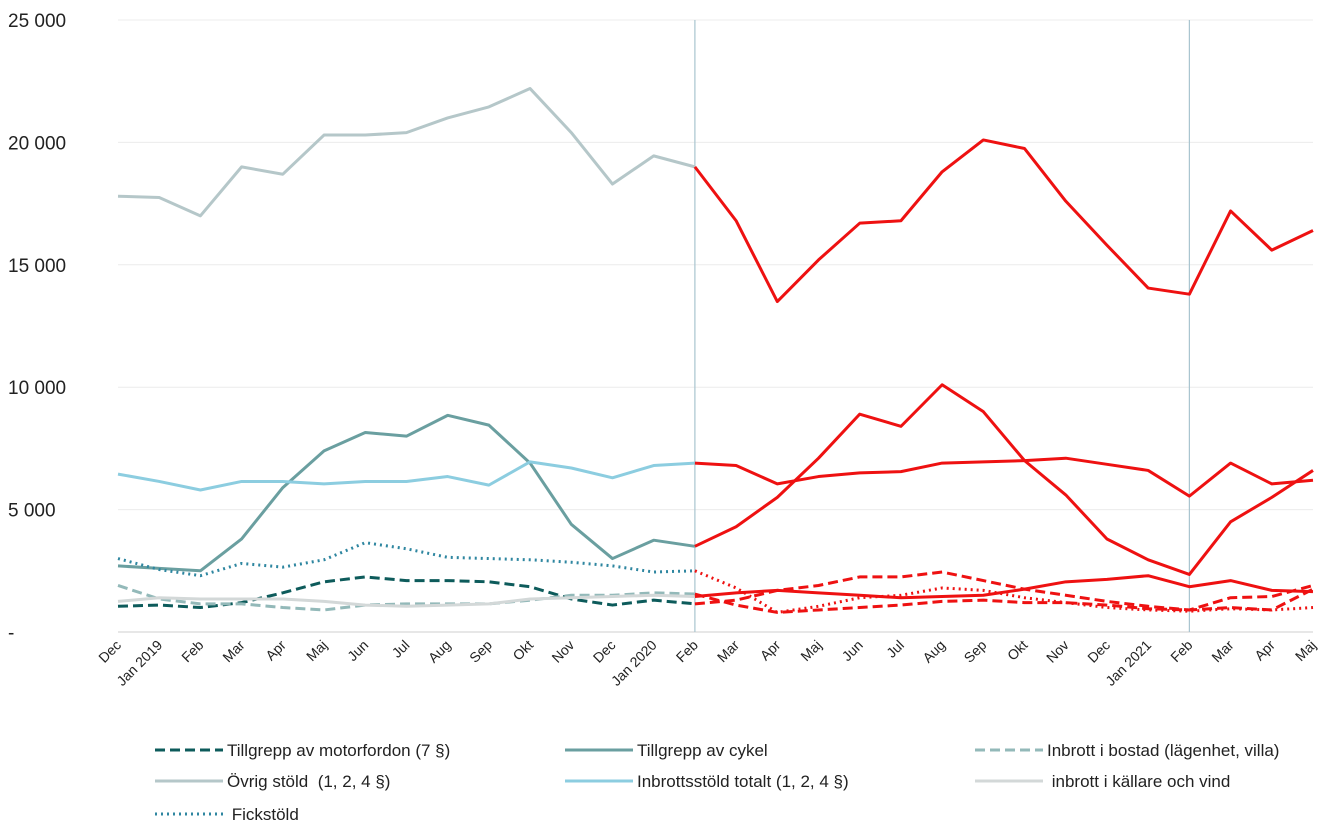 Image resolution: width=1344 pixels, height=829 pixels. Describe the element at coordinates (1163, 750) in the screenshot. I see `legend-label: Inbrott i bostad (lägenhet, villa)` at that location.